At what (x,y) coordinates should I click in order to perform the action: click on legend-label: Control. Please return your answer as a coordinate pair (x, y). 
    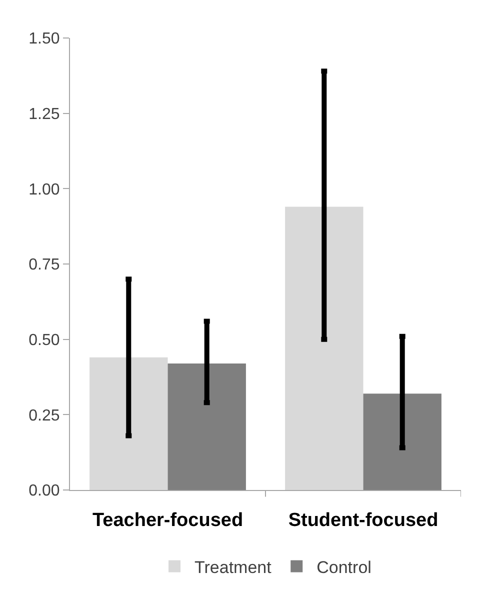
    Looking at the image, I should click on (344, 567).